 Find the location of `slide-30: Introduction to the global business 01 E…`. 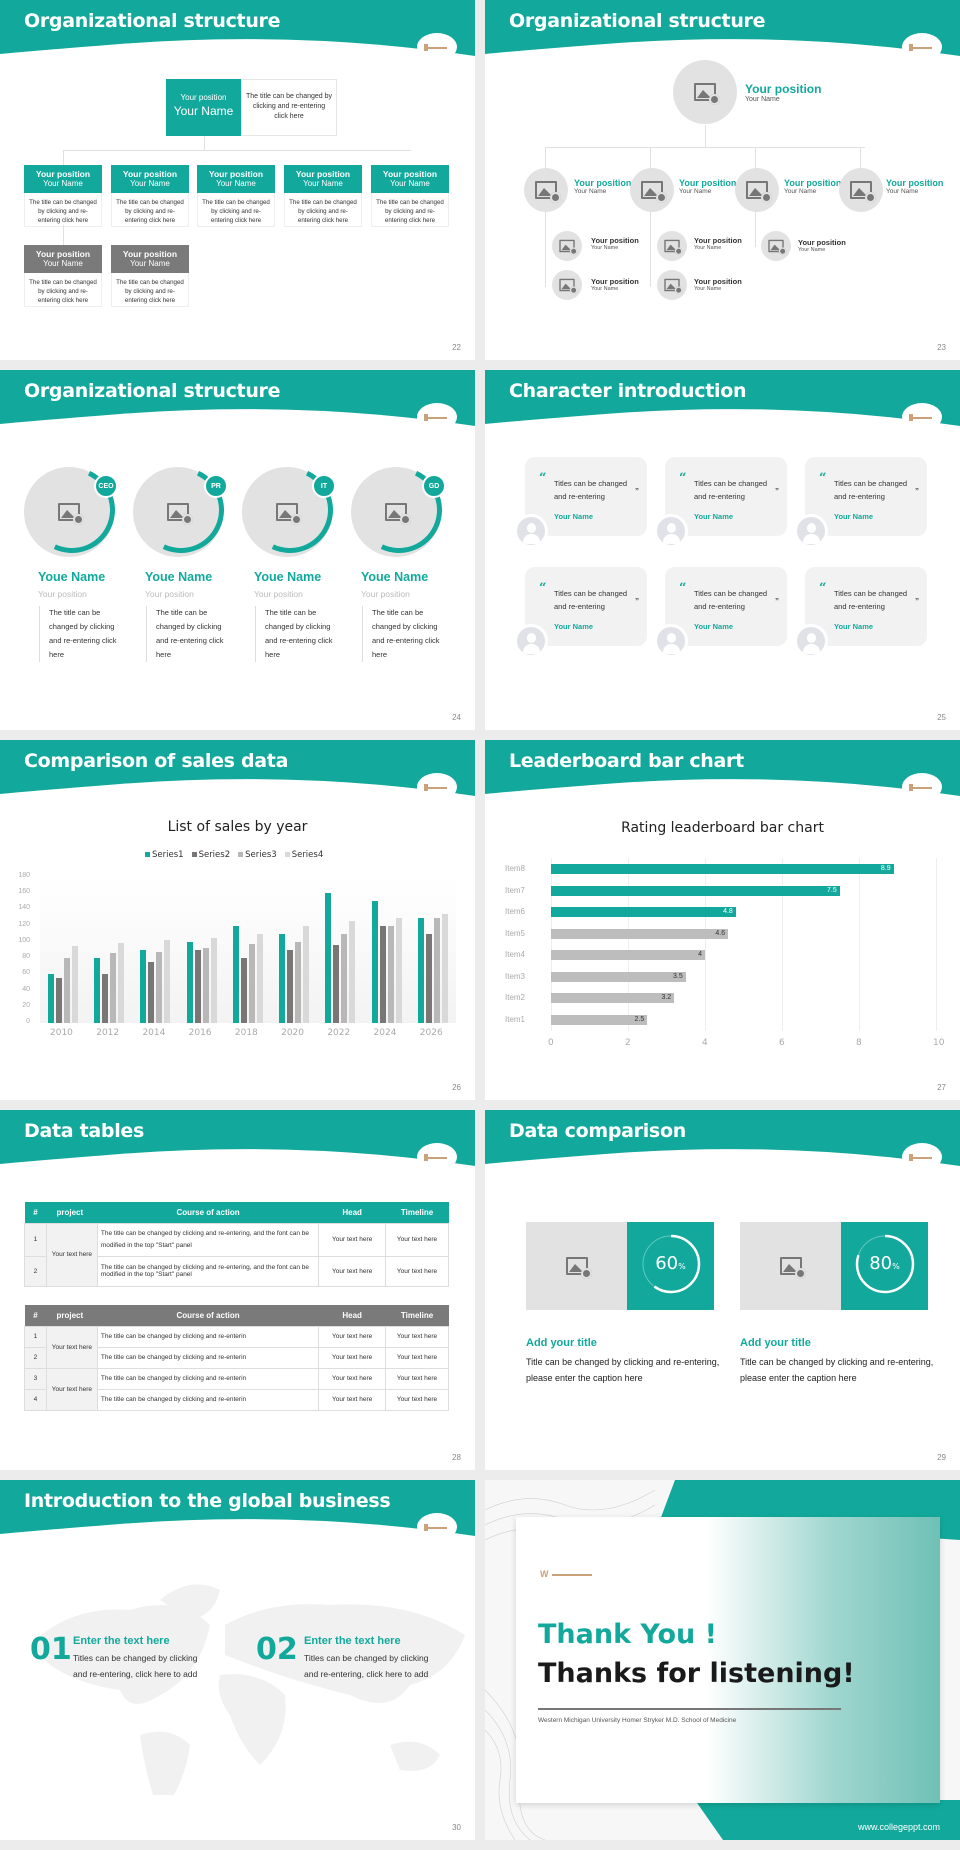

slide-30: Introduction to the global business 01 E… is located at coordinates (237, 1660).